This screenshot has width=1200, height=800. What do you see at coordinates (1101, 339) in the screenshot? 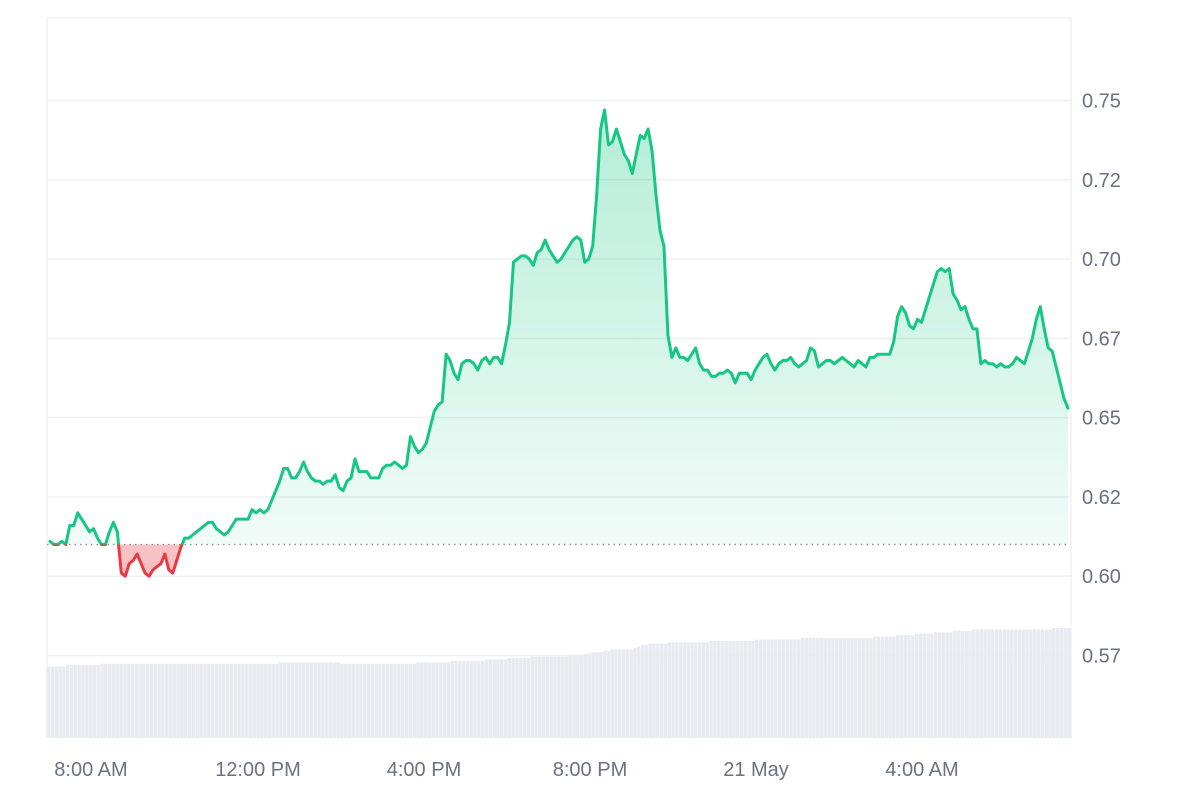
I see `y-tick-label: 0.67` at bounding box center [1101, 339].